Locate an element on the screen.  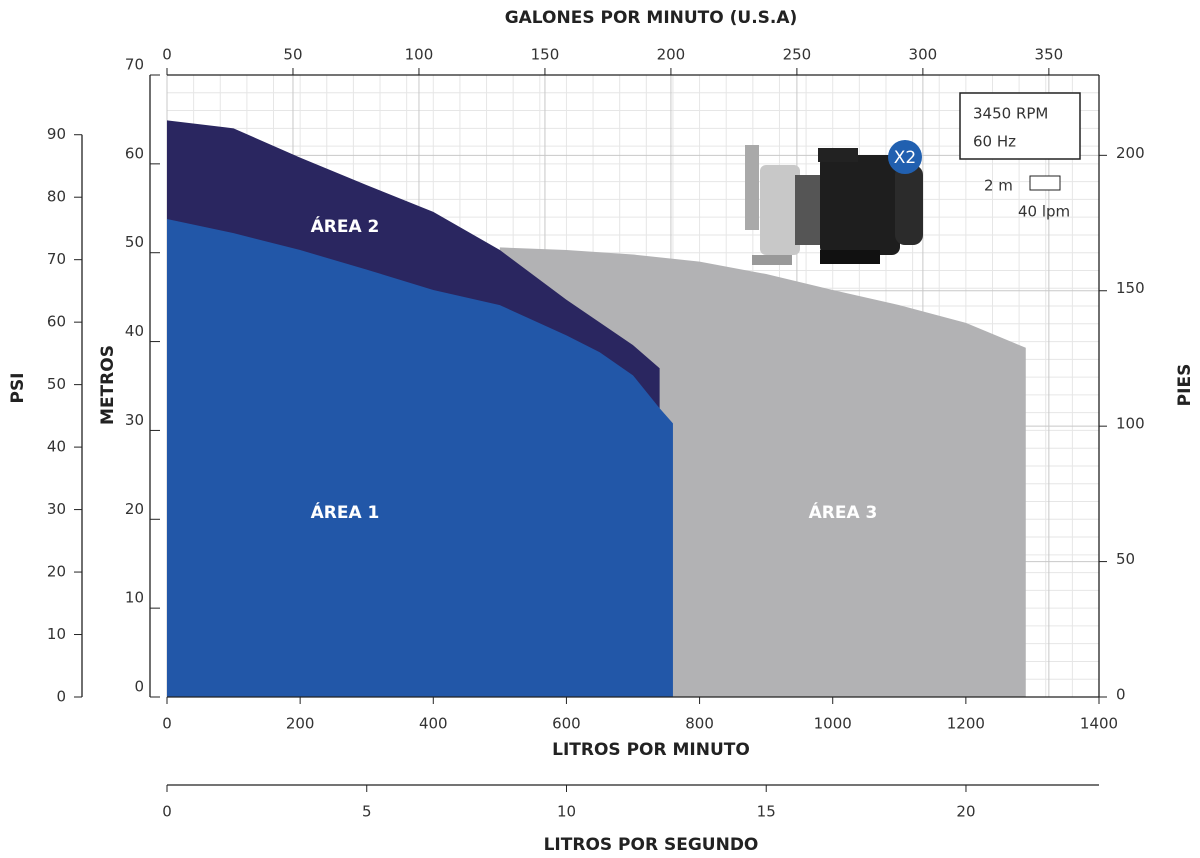
pump-image is located at coordinates (834, 205).